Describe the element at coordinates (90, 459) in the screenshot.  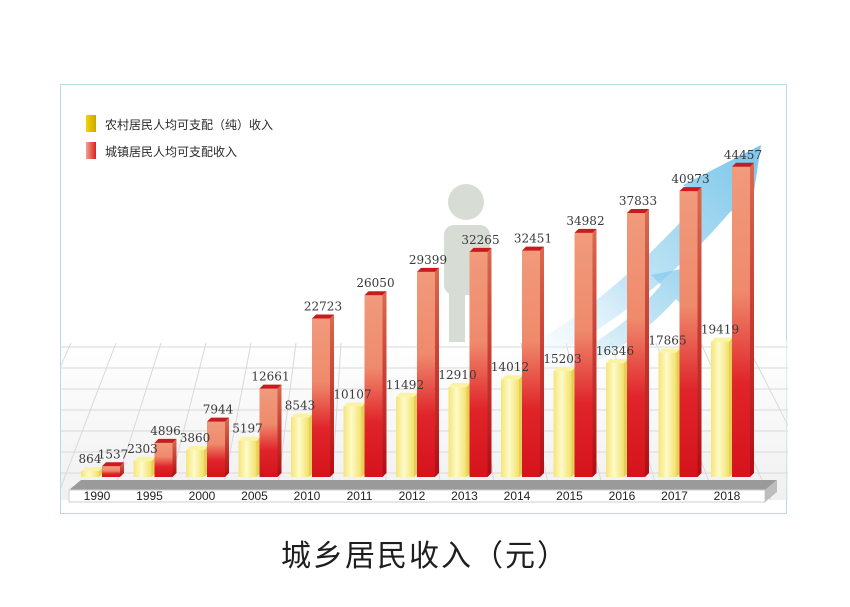
I see `value-label-rural-1990: 864` at that location.